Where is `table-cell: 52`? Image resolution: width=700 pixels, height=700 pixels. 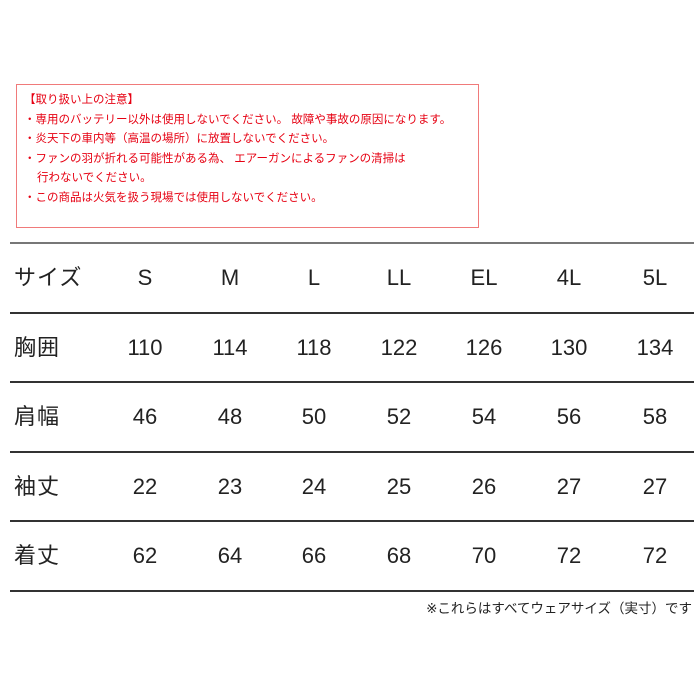
table-cell: 52 is located at coordinates (399, 416).